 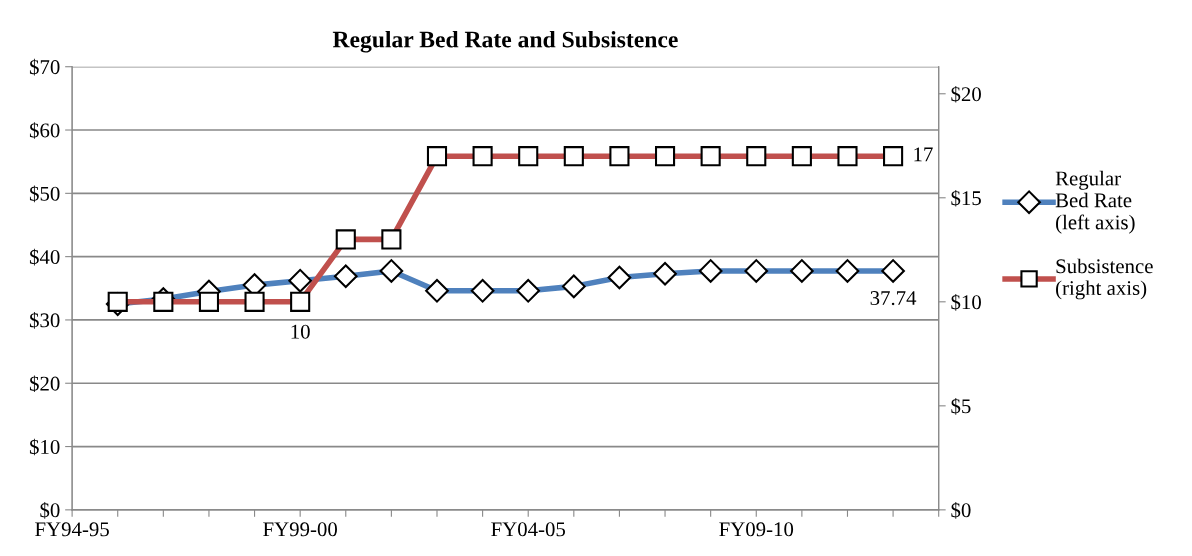 I want to click on data-label: 37.74, so click(x=893, y=298).